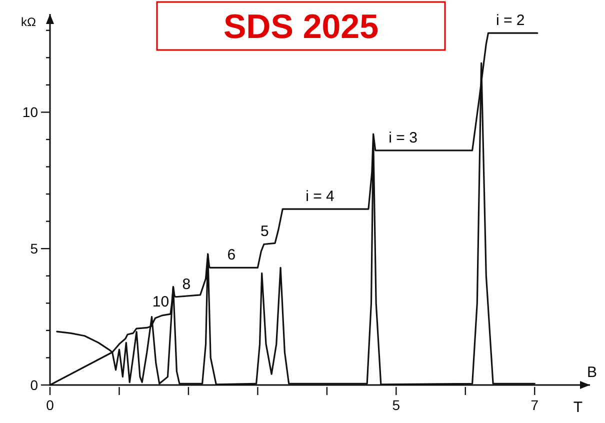 The height and width of the screenshot is (423, 605). I want to click on text: T, so click(578, 407).